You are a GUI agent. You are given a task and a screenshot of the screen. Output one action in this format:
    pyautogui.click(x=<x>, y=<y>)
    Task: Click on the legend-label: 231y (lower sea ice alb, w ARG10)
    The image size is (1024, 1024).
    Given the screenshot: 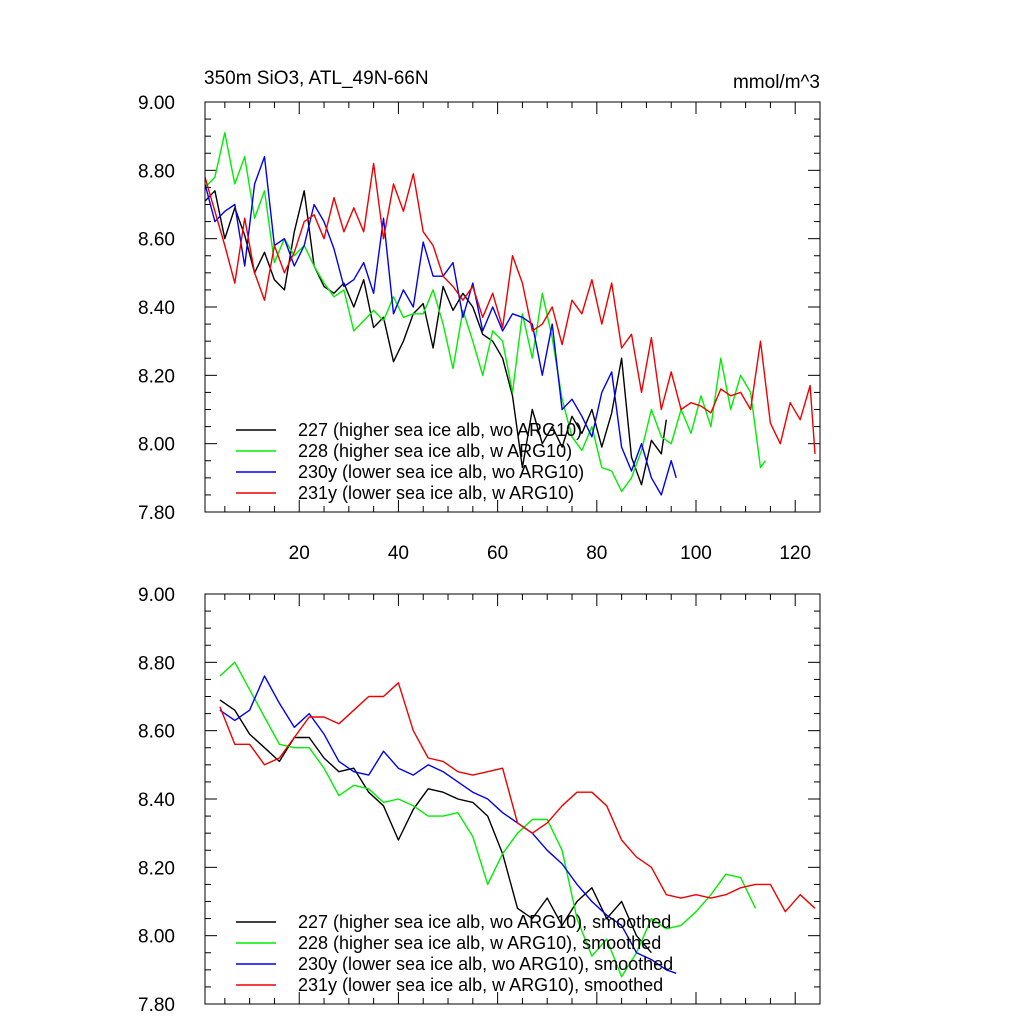 What is the action you would take?
    pyautogui.click(x=436, y=493)
    